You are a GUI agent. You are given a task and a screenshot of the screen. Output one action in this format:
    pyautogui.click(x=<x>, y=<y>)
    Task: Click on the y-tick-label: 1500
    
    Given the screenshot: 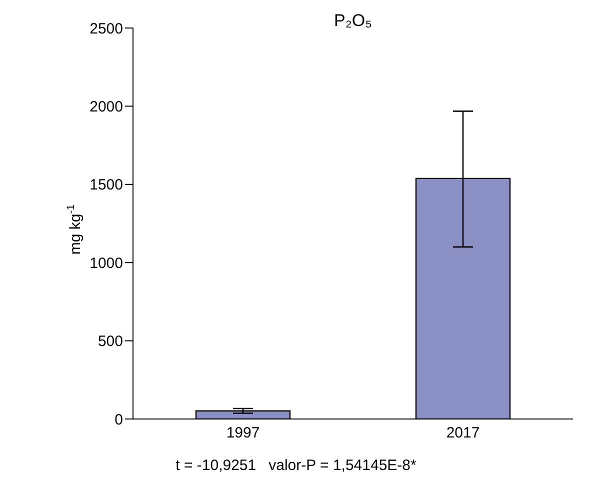 What is the action you would take?
    pyautogui.click(x=106, y=185)
    